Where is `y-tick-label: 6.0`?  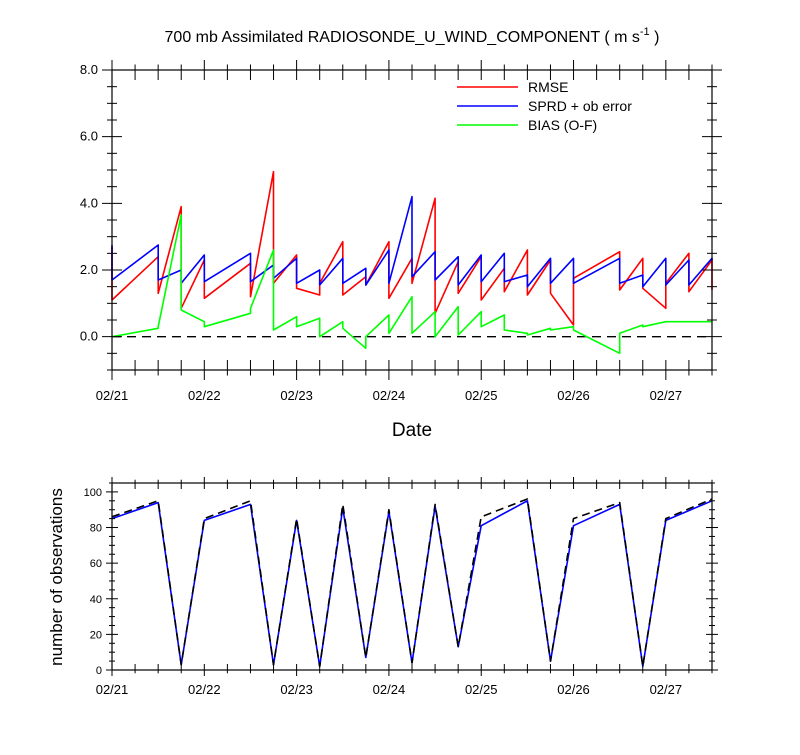
y-tick-label: 6.0 is located at coordinates (89, 136).